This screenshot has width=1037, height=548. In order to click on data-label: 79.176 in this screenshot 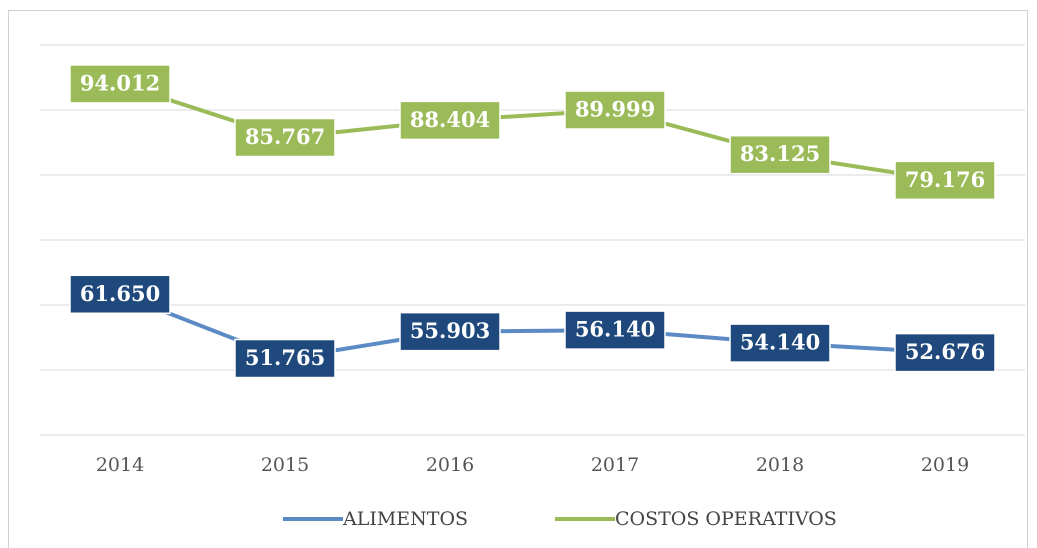, I will do `click(945, 179)`.